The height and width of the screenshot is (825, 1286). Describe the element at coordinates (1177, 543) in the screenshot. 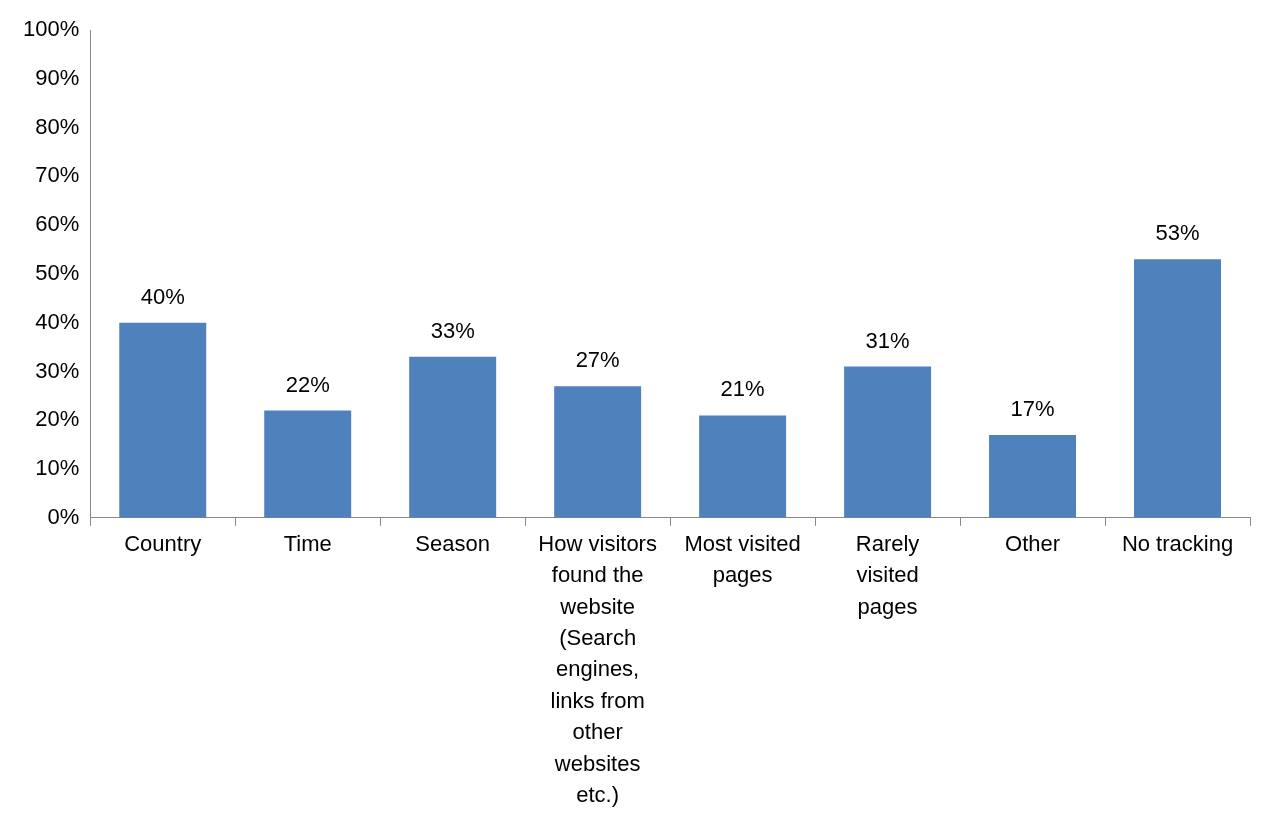

I see `x-tick-label: No tracking` at that location.